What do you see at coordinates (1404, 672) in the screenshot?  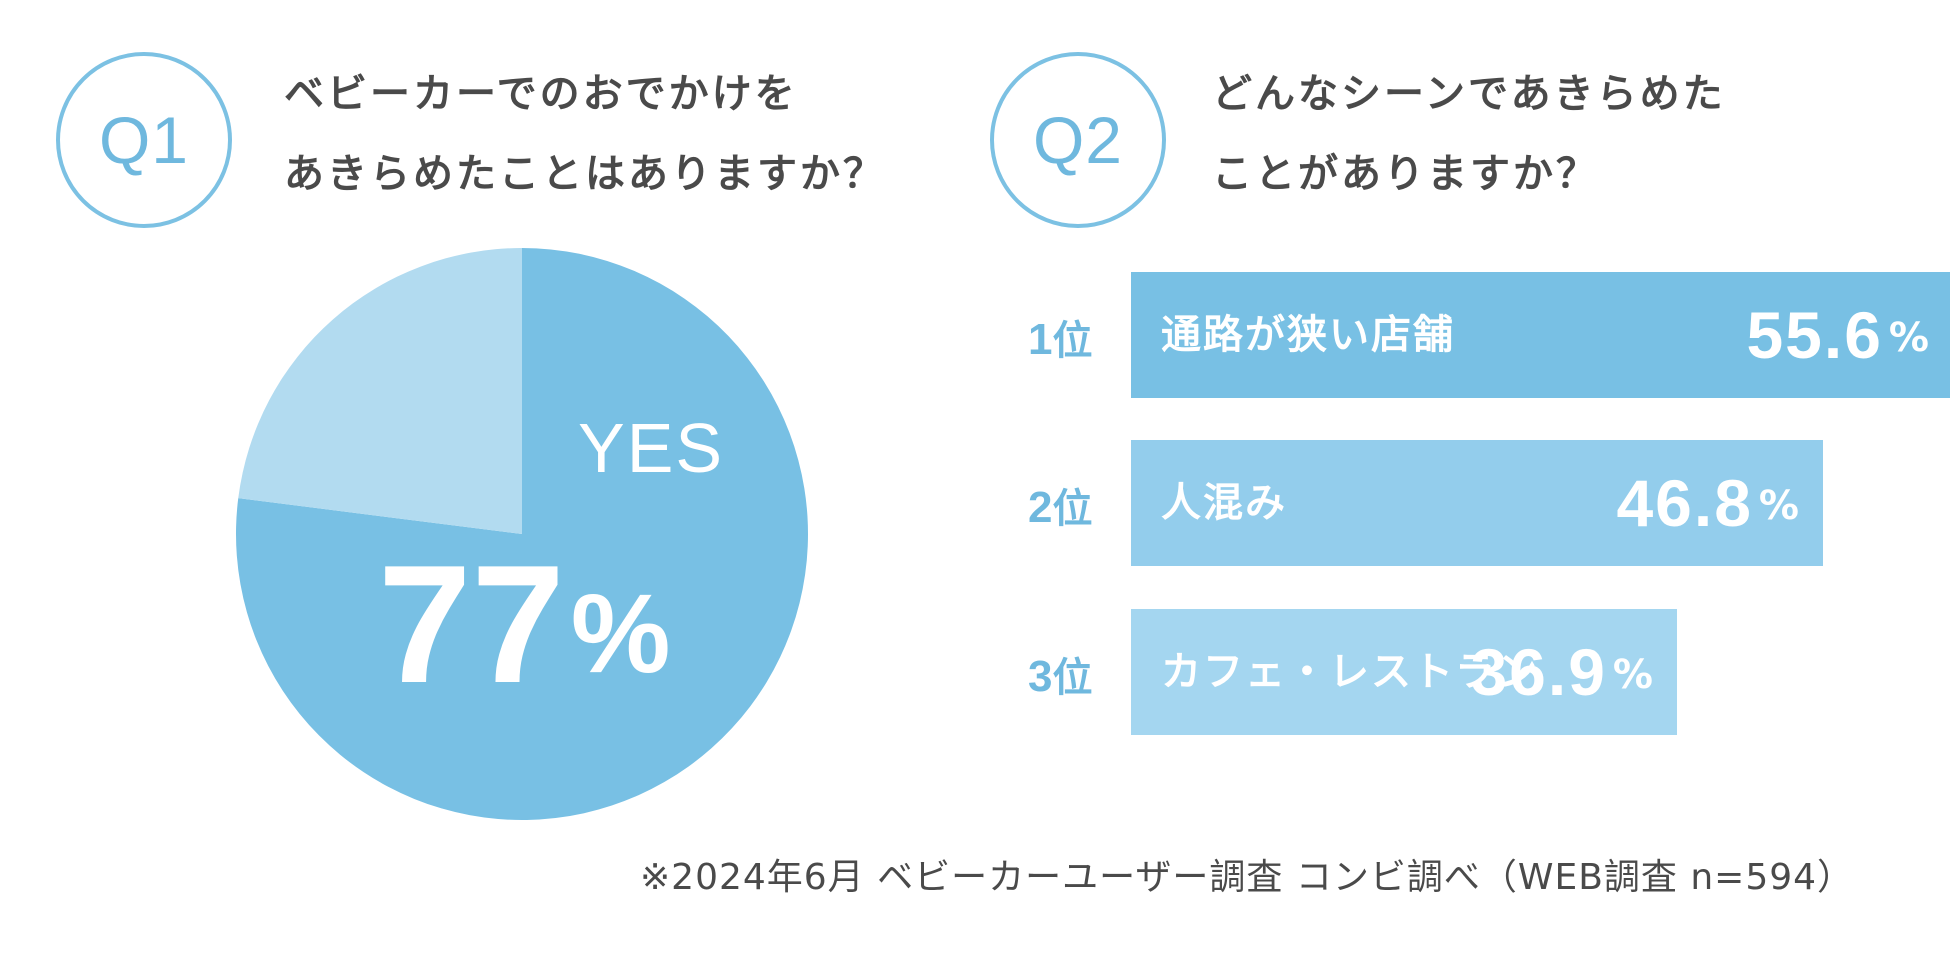 I see `ranking-bar-3: カフェ・レストラン 36.9%` at bounding box center [1404, 672].